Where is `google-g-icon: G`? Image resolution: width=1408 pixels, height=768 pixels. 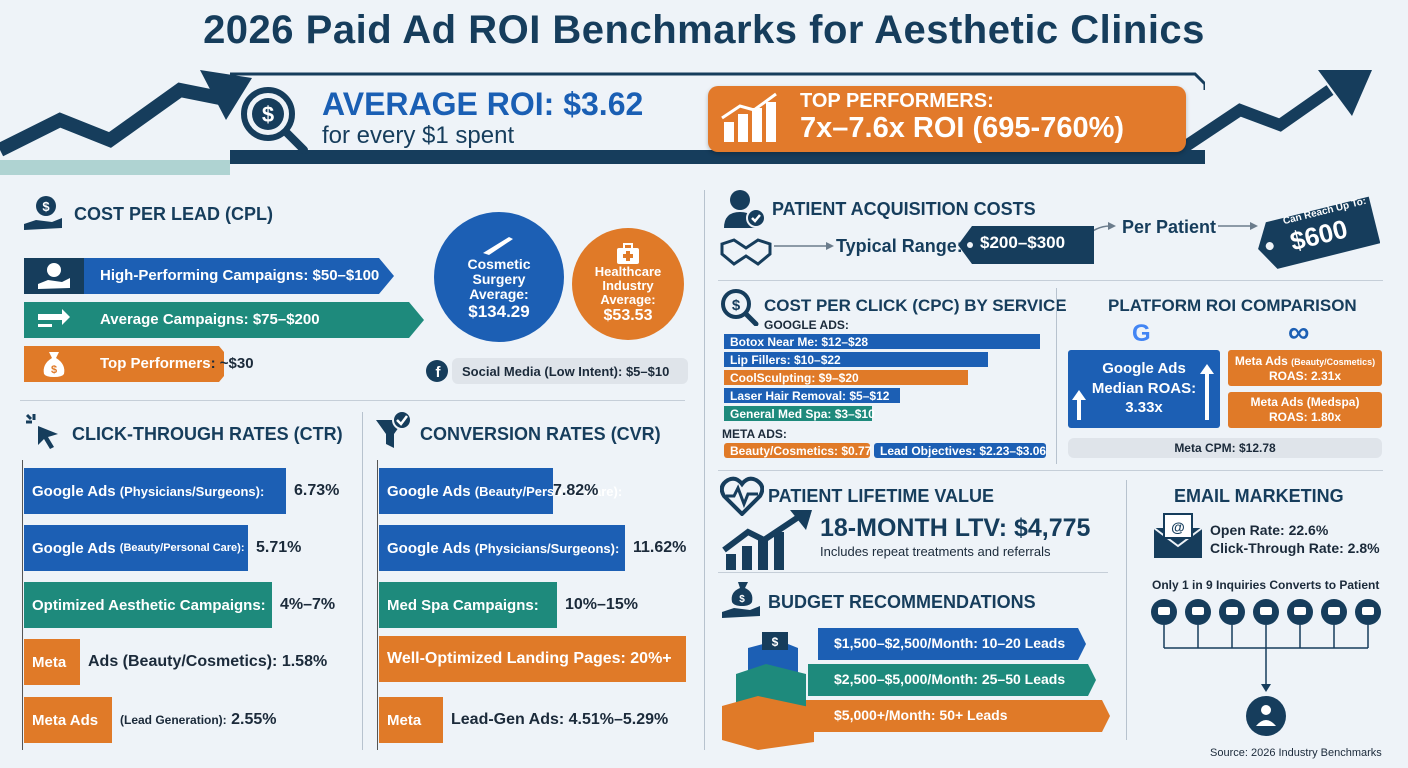 google-g-icon: G is located at coordinates (1141, 333).